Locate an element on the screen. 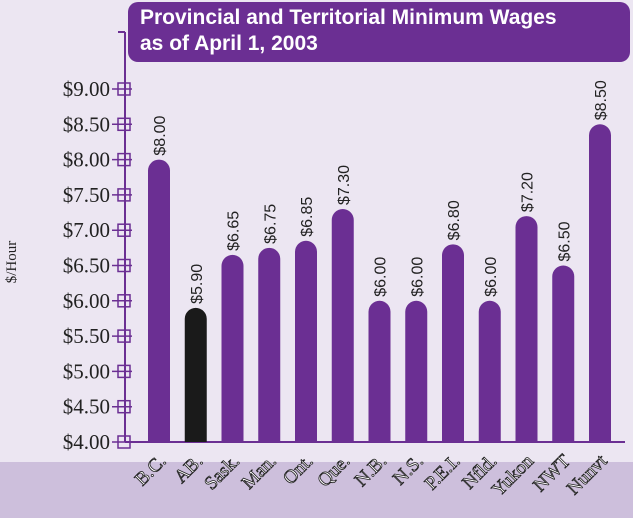 This screenshot has width=633, height=518. y-tick-label: $8.00 is located at coordinates (86, 160).